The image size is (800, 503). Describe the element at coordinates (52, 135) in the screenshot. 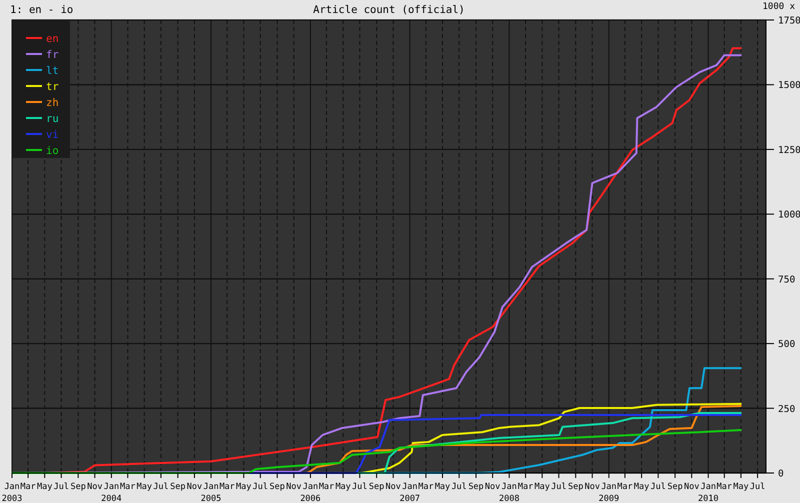

I see `legend-label: vi` at that location.